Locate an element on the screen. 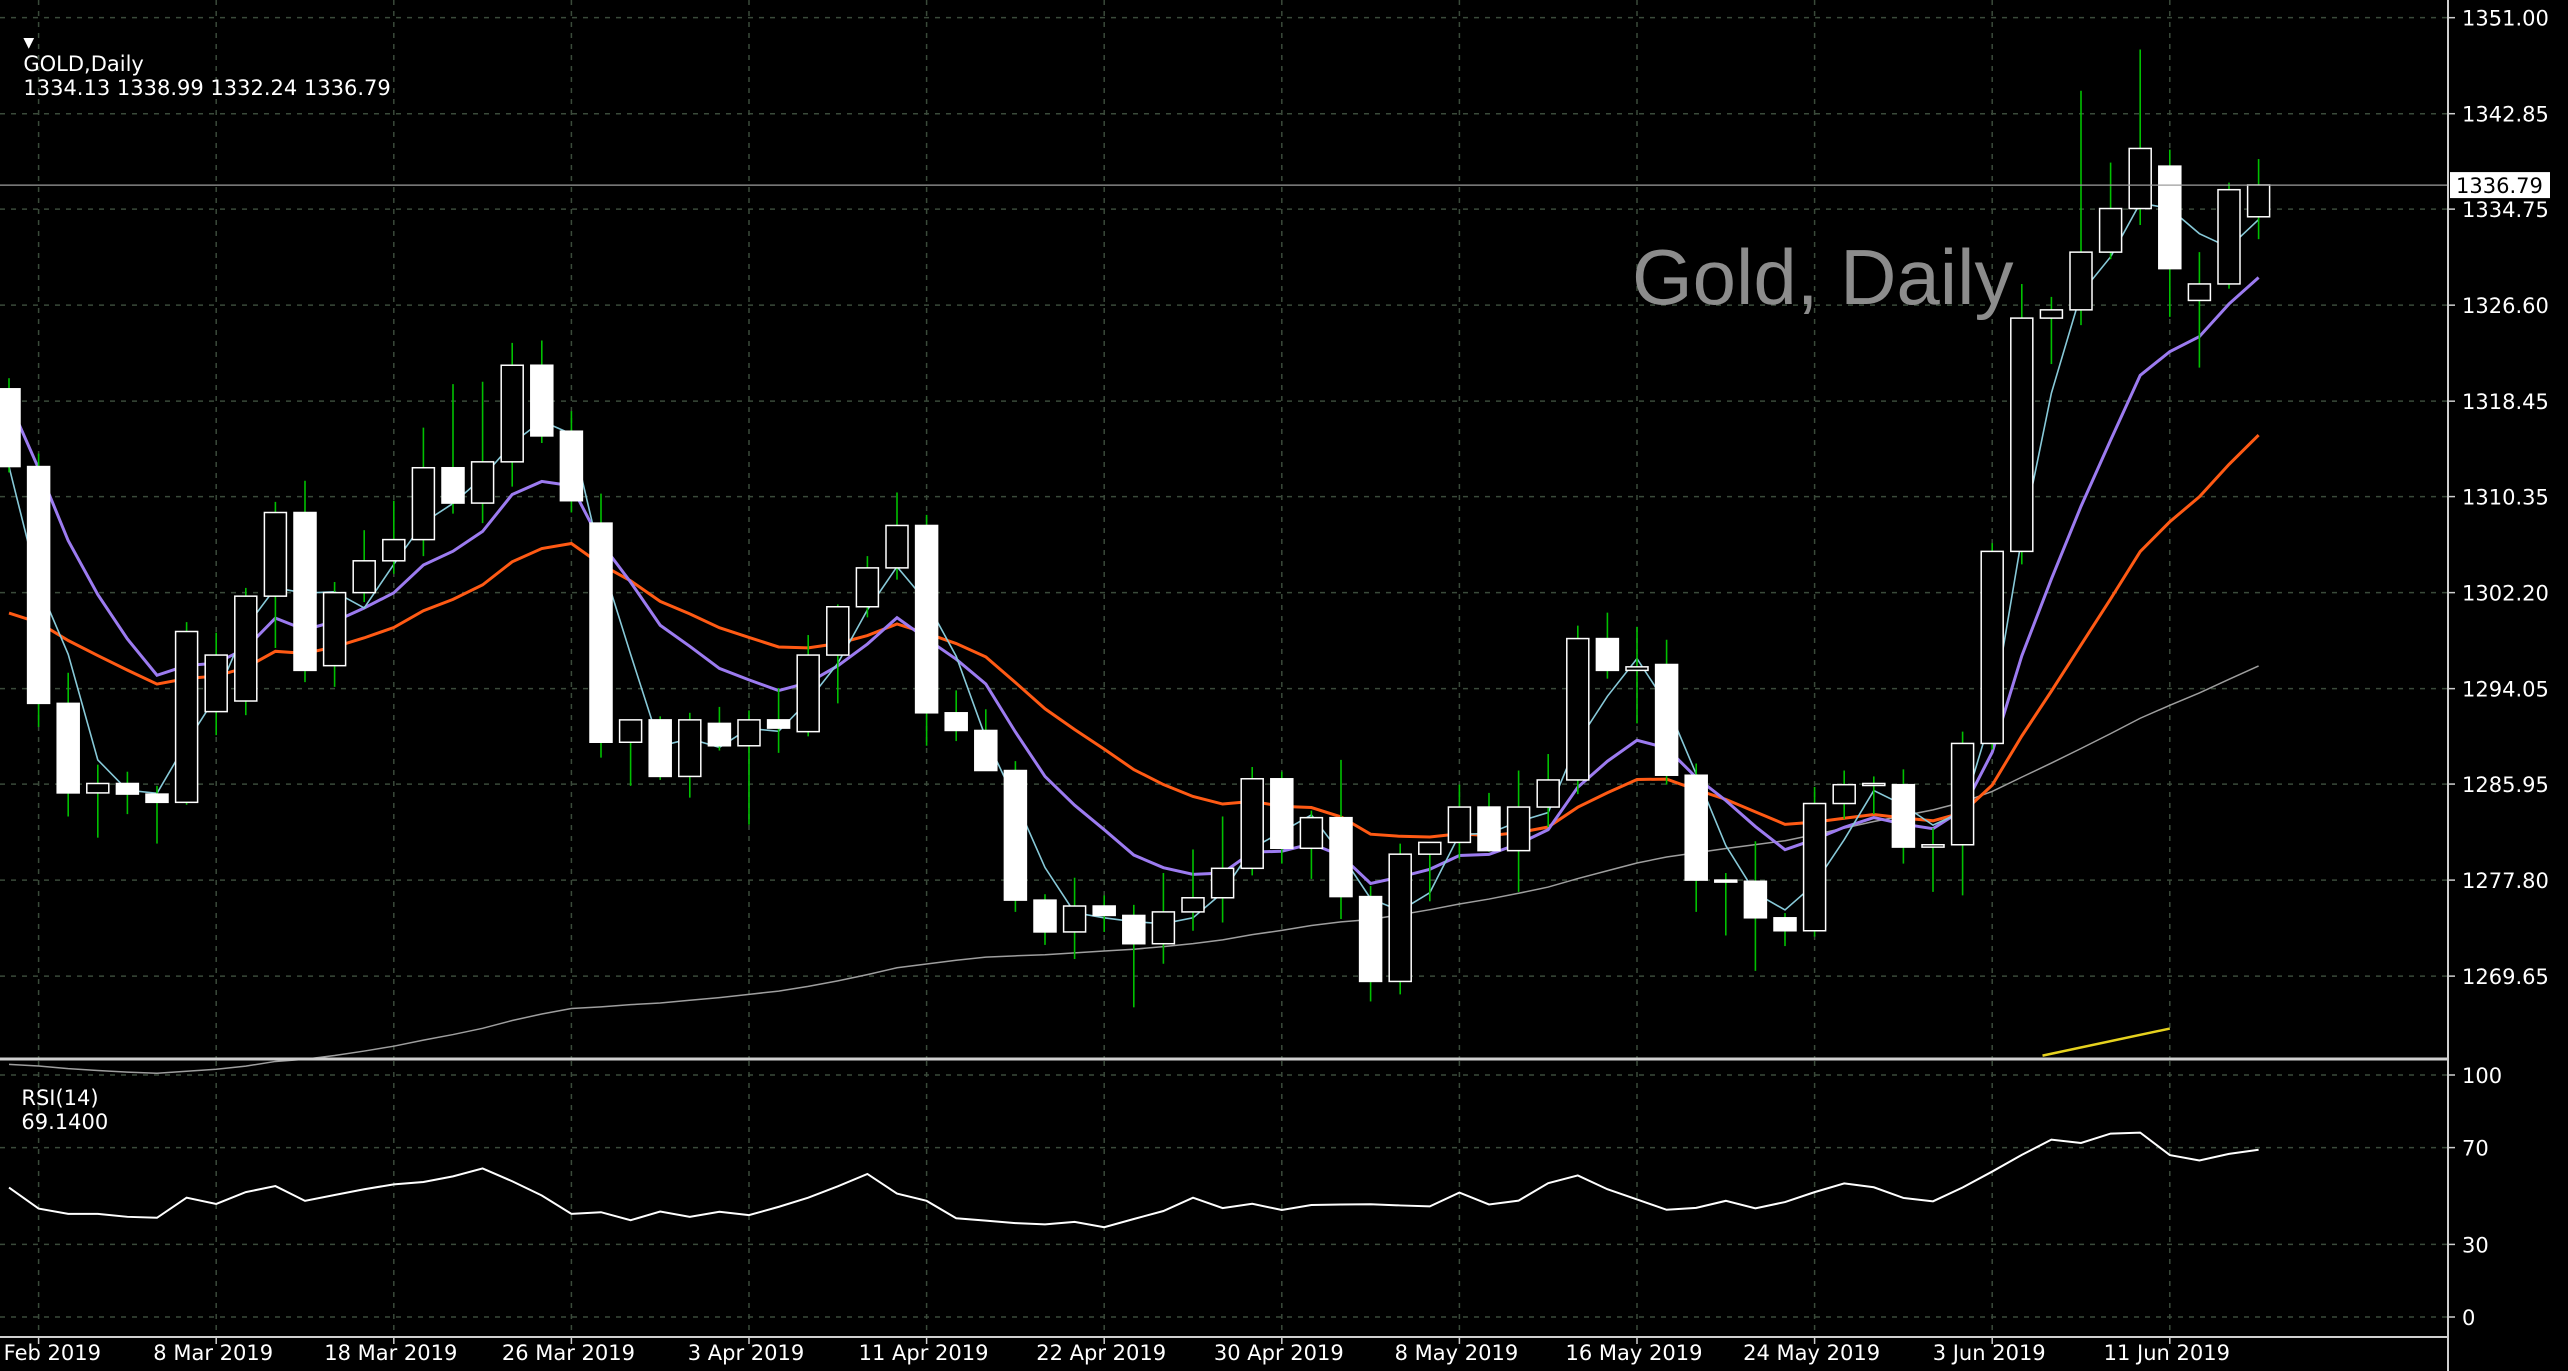  rsi-tick-label: 30 is located at coordinates (2475, 1245).